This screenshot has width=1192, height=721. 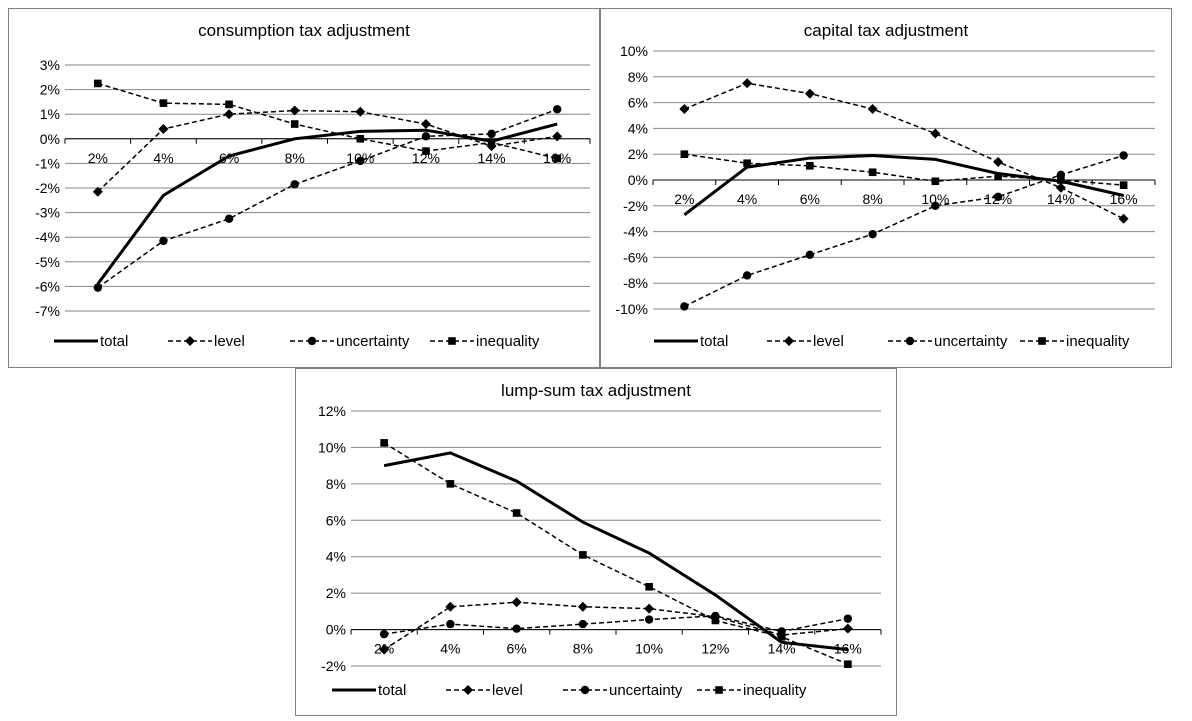 What do you see at coordinates (935, 199) in the screenshot?
I see `x-tick-label: 10%` at bounding box center [935, 199].